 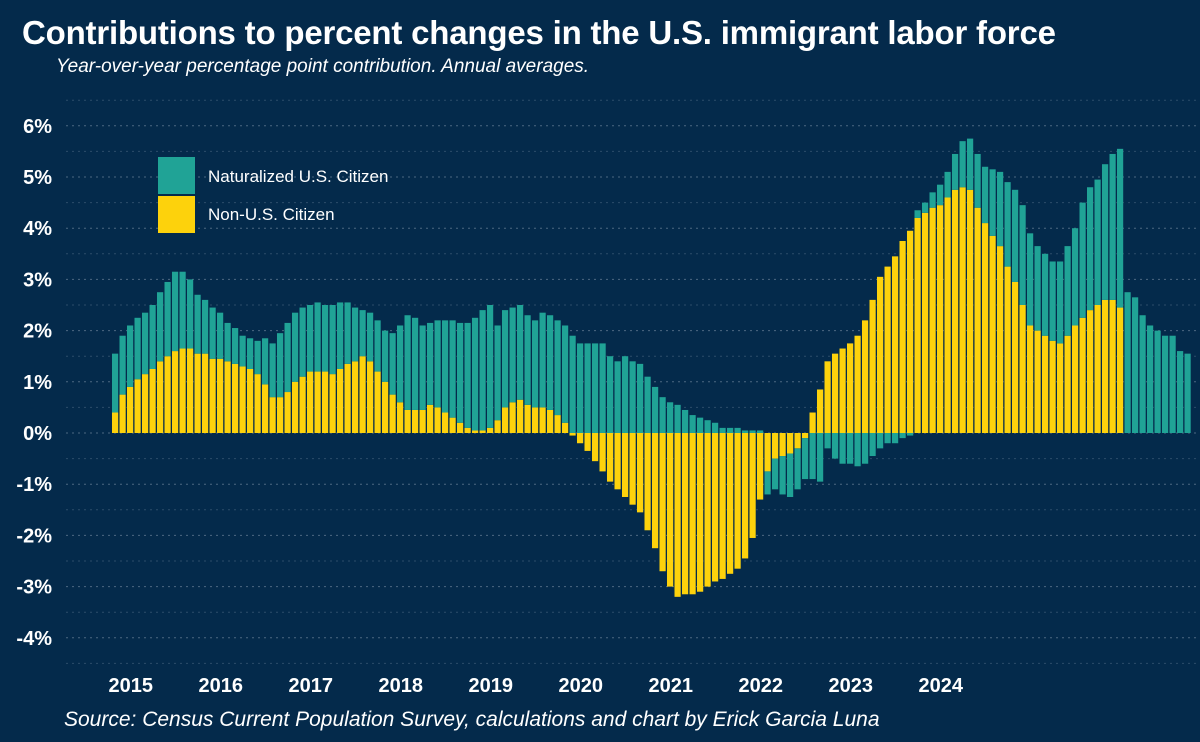 What do you see at coordinates (311, 686) in the screenshot?
I see `x-tick-label: 2017` at bounding box center [311, 686].